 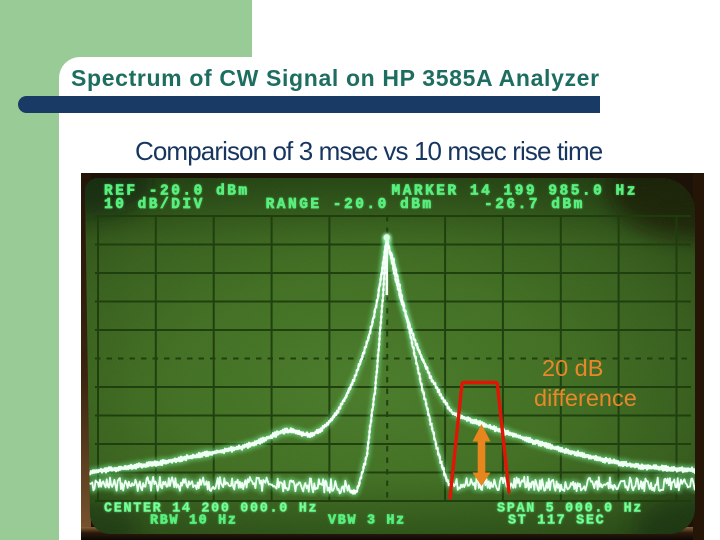 I want to click on svg-text: -26.7 dBm, so click(x=534, y=205).